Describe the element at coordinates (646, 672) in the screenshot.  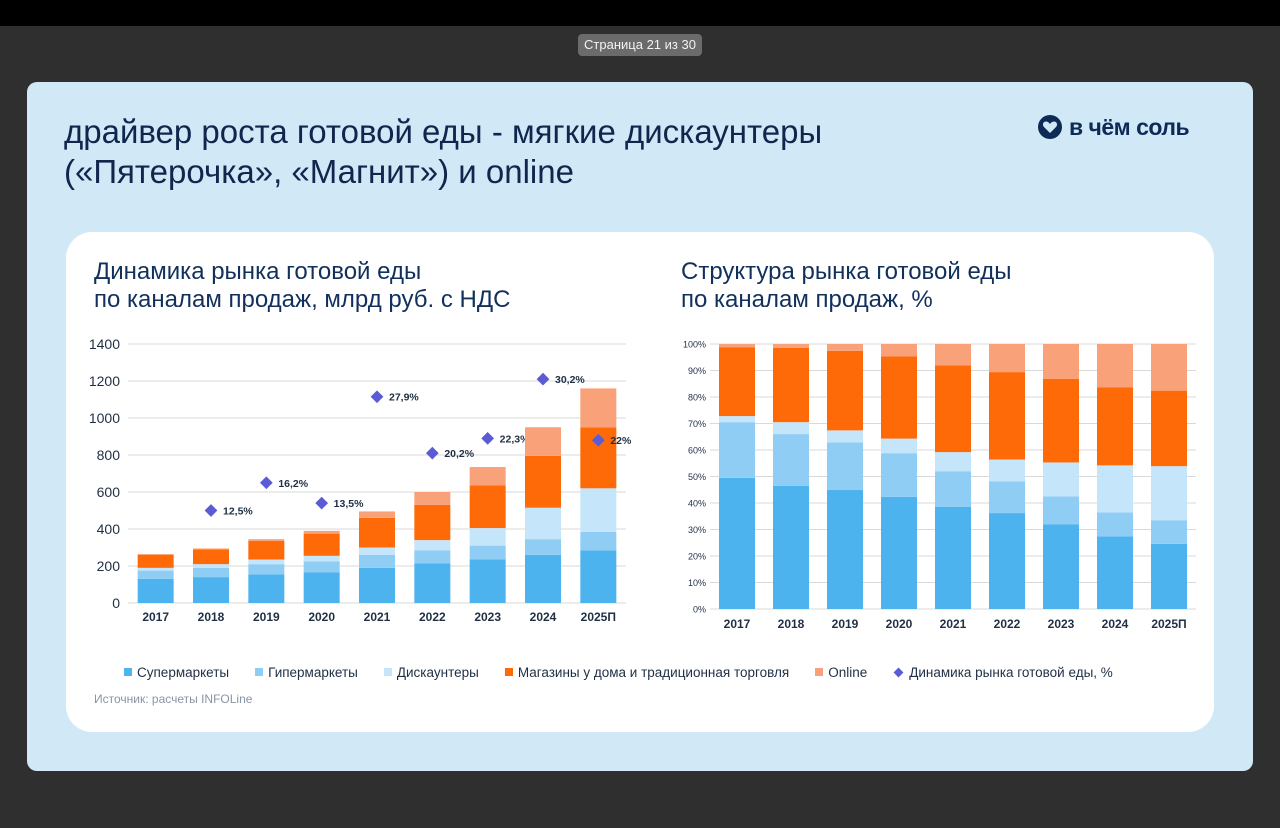
I see `legend-item: Магазины у дома и традиционная торговля` at that location.